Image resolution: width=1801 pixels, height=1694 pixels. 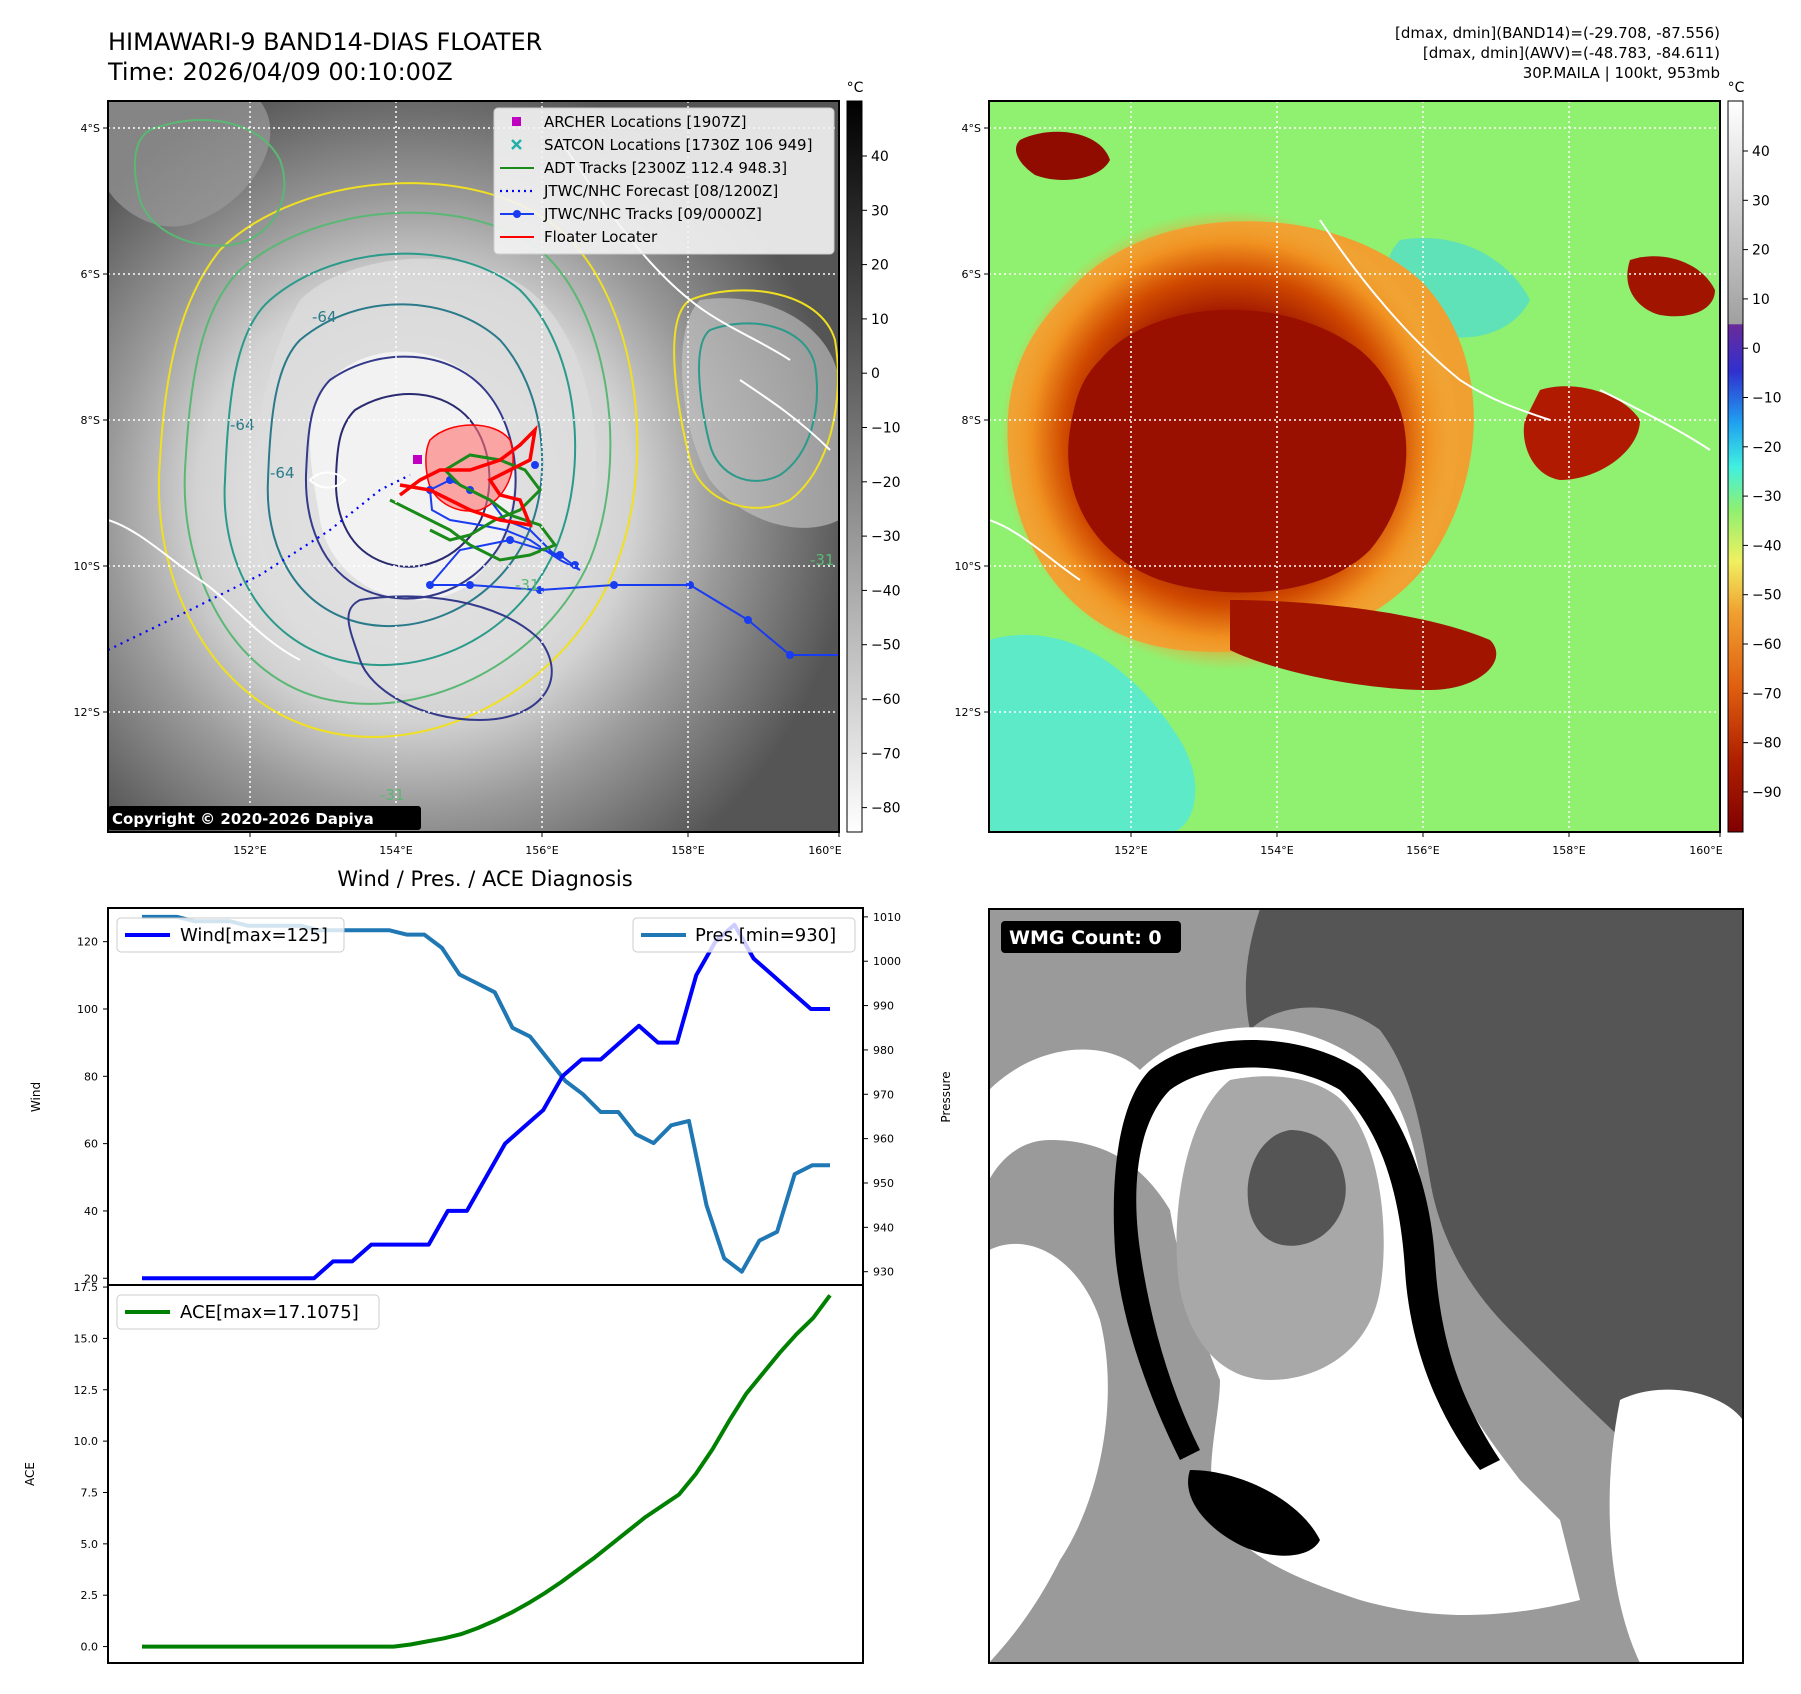 I want to click on pressure-y-tick-label: 980, so click(x=883, y=1050).